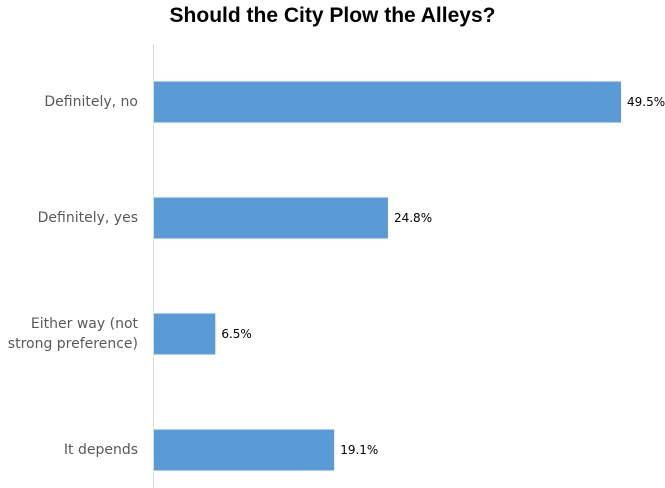 The image size is (665, 488). Describe the element at coordinates (646, 102) in the screenshot. I see `data-label: 49.5%` at that location.